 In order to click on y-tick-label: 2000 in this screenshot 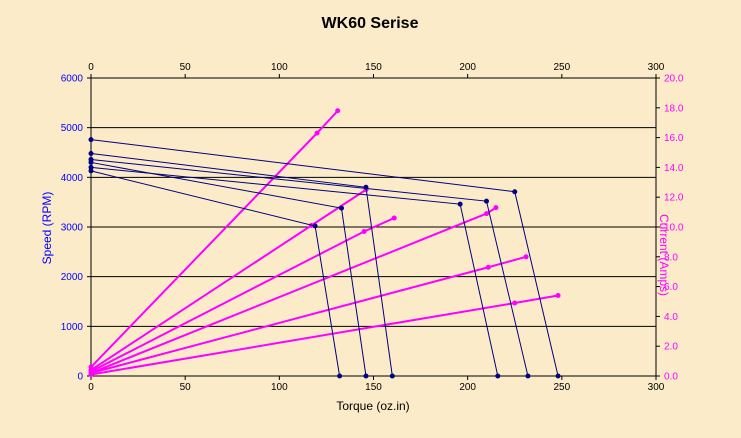, I will do `click(72, 277)`.